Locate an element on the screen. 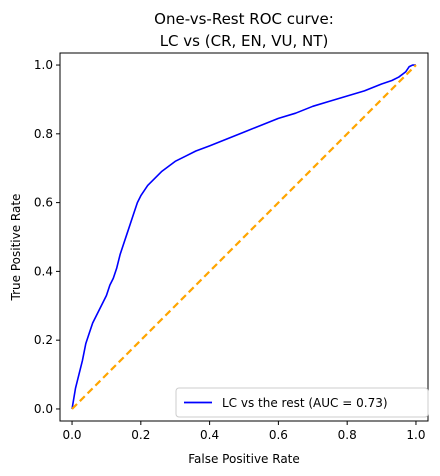 This screenshot has width=440, height=476. y-tick-label: 0.8 is located at coordinates (43, 134).